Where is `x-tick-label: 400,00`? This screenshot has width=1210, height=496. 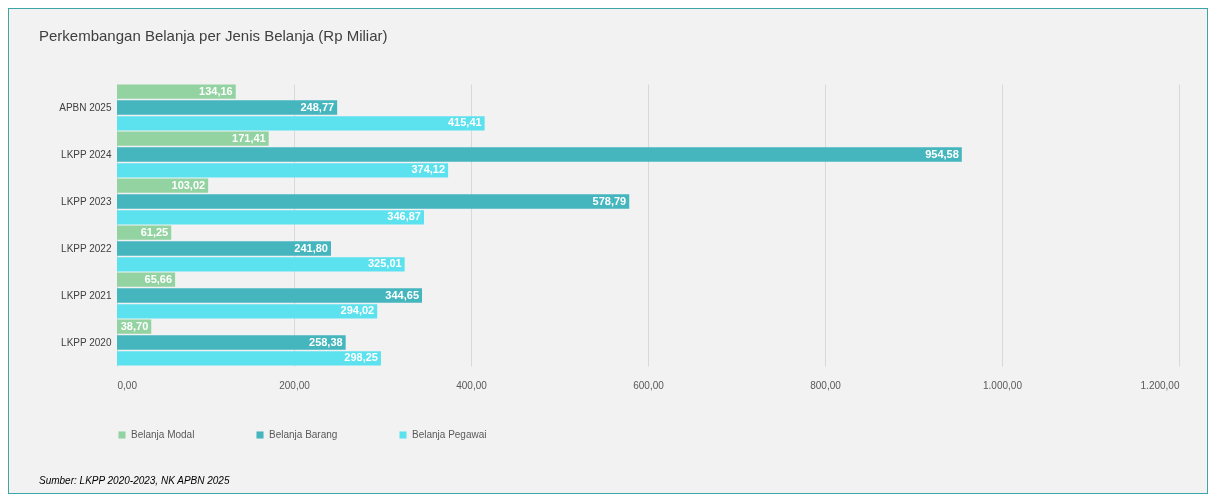 x-tick-label: 400,00 is located at coordinates (472, 385).